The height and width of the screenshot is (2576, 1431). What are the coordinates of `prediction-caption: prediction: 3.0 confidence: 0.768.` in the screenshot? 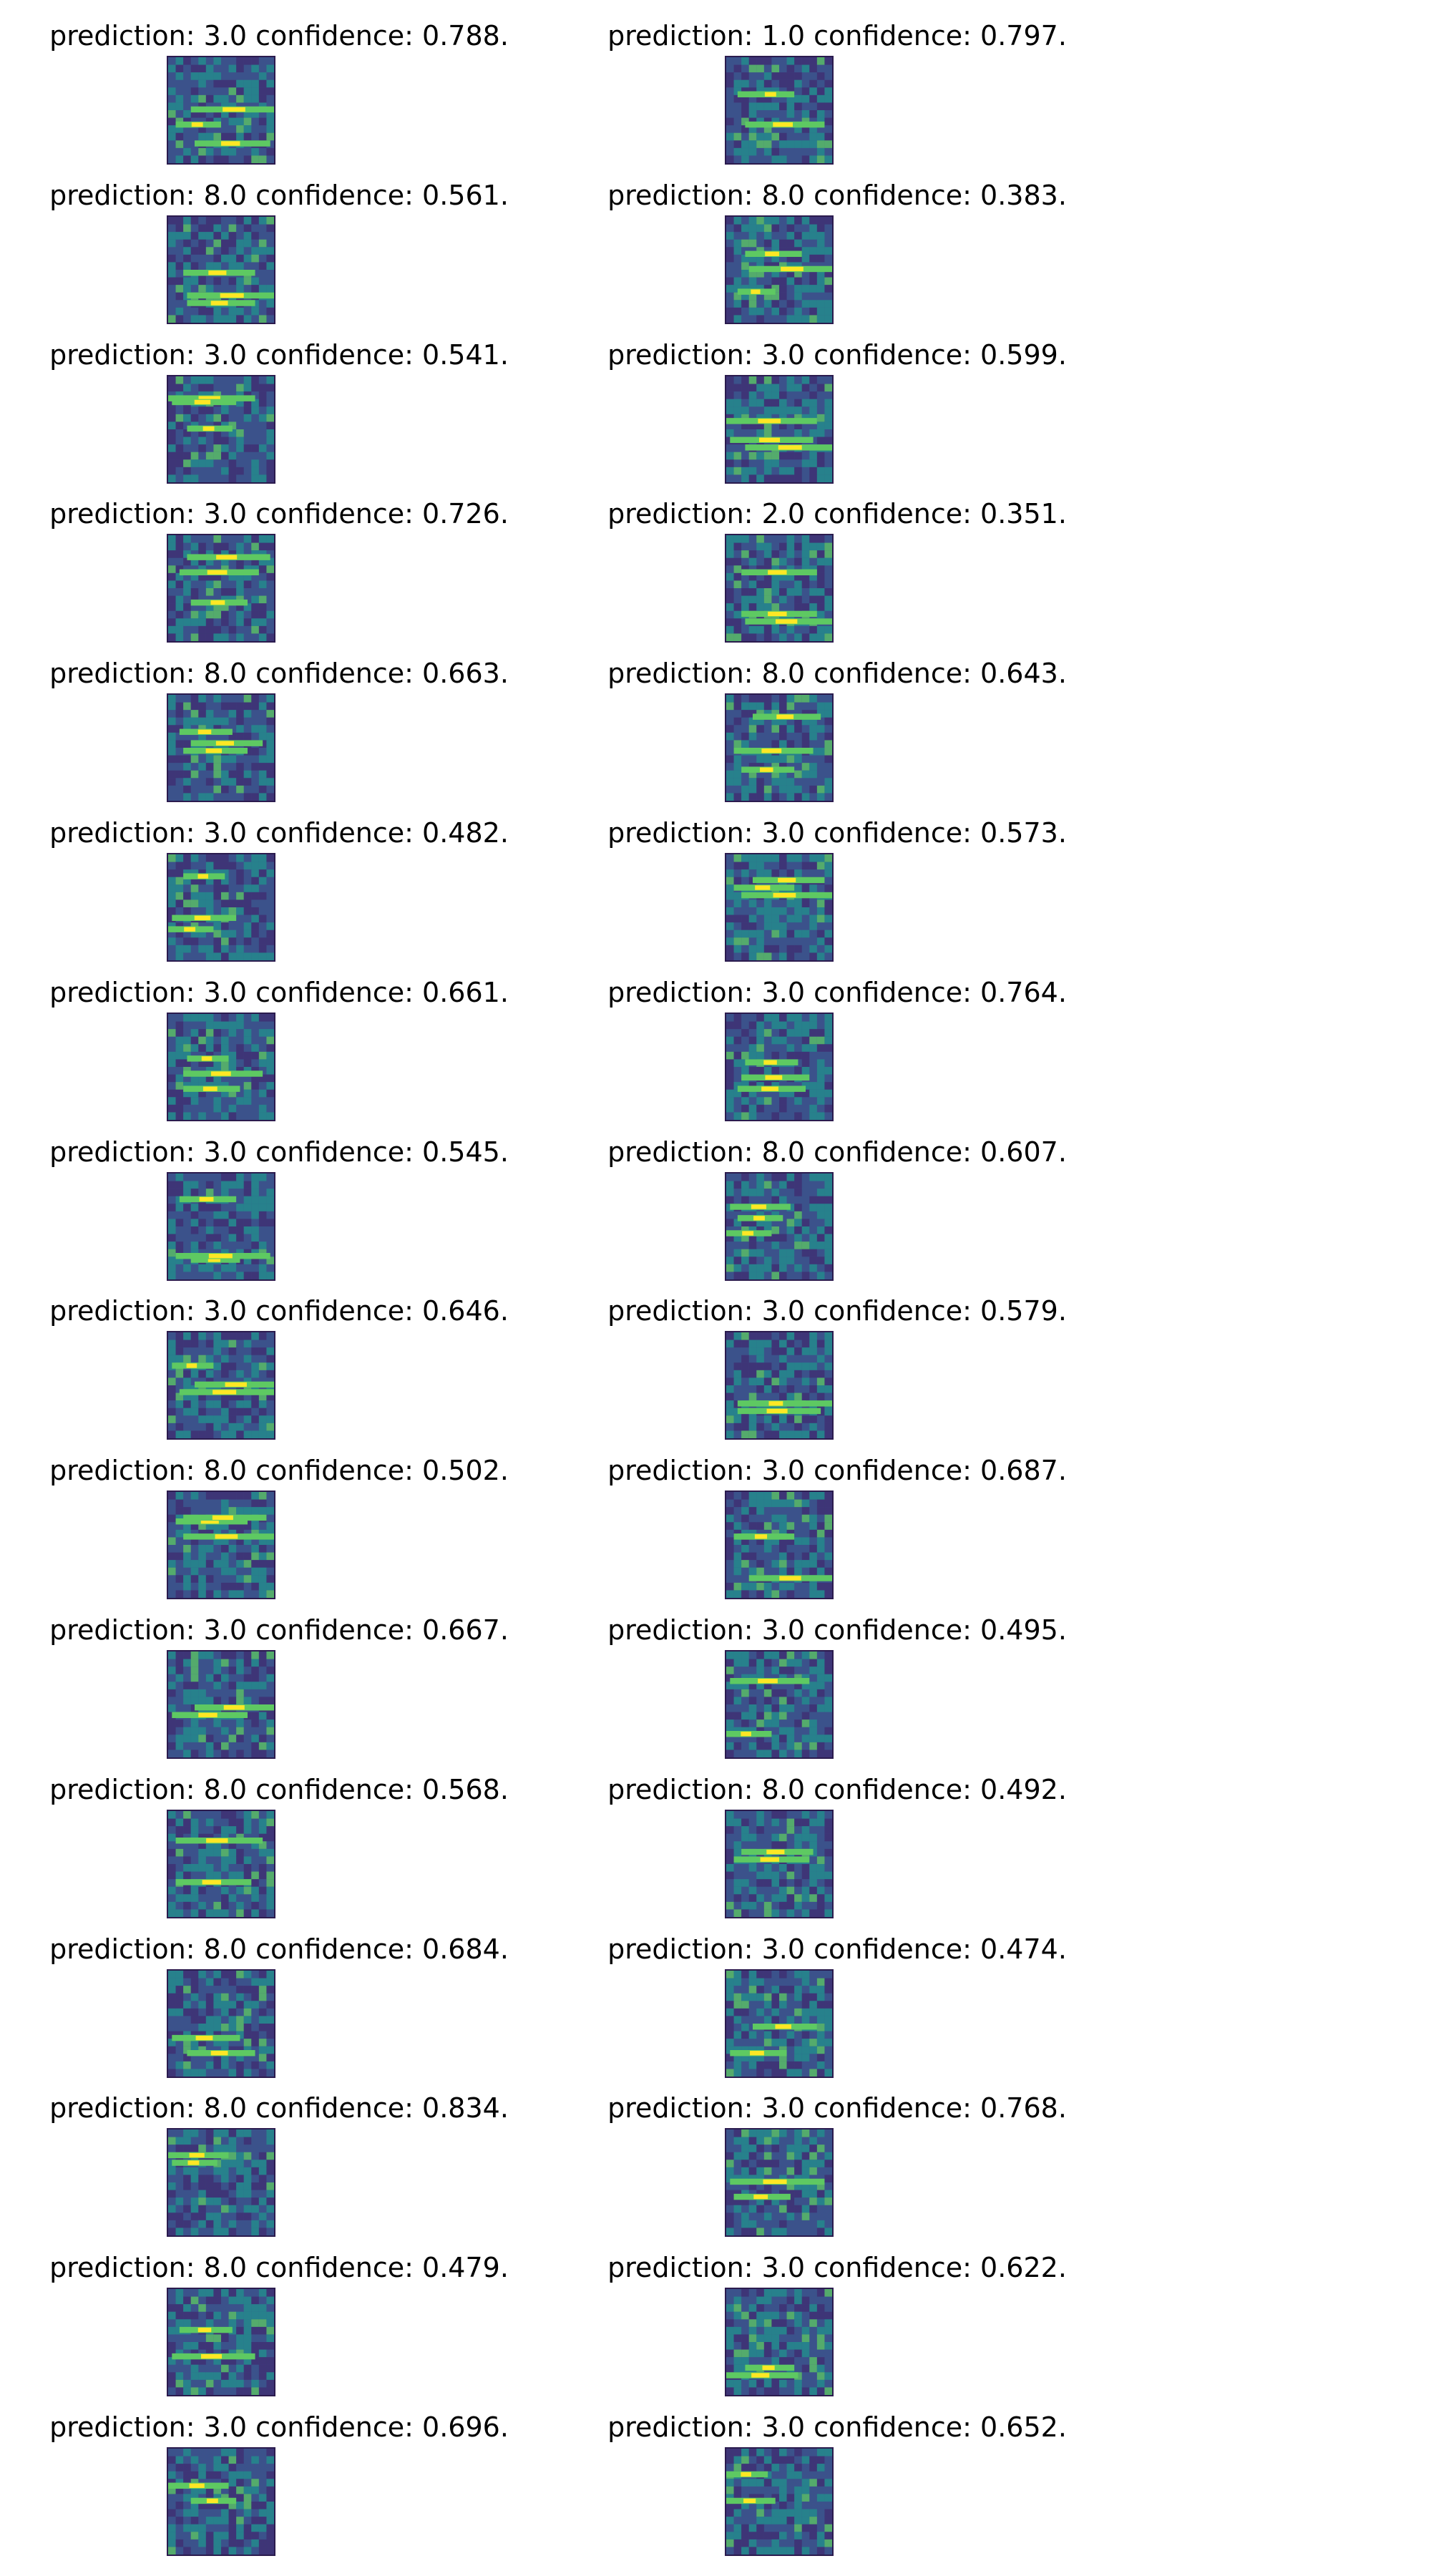 It's located at (837, 2108).